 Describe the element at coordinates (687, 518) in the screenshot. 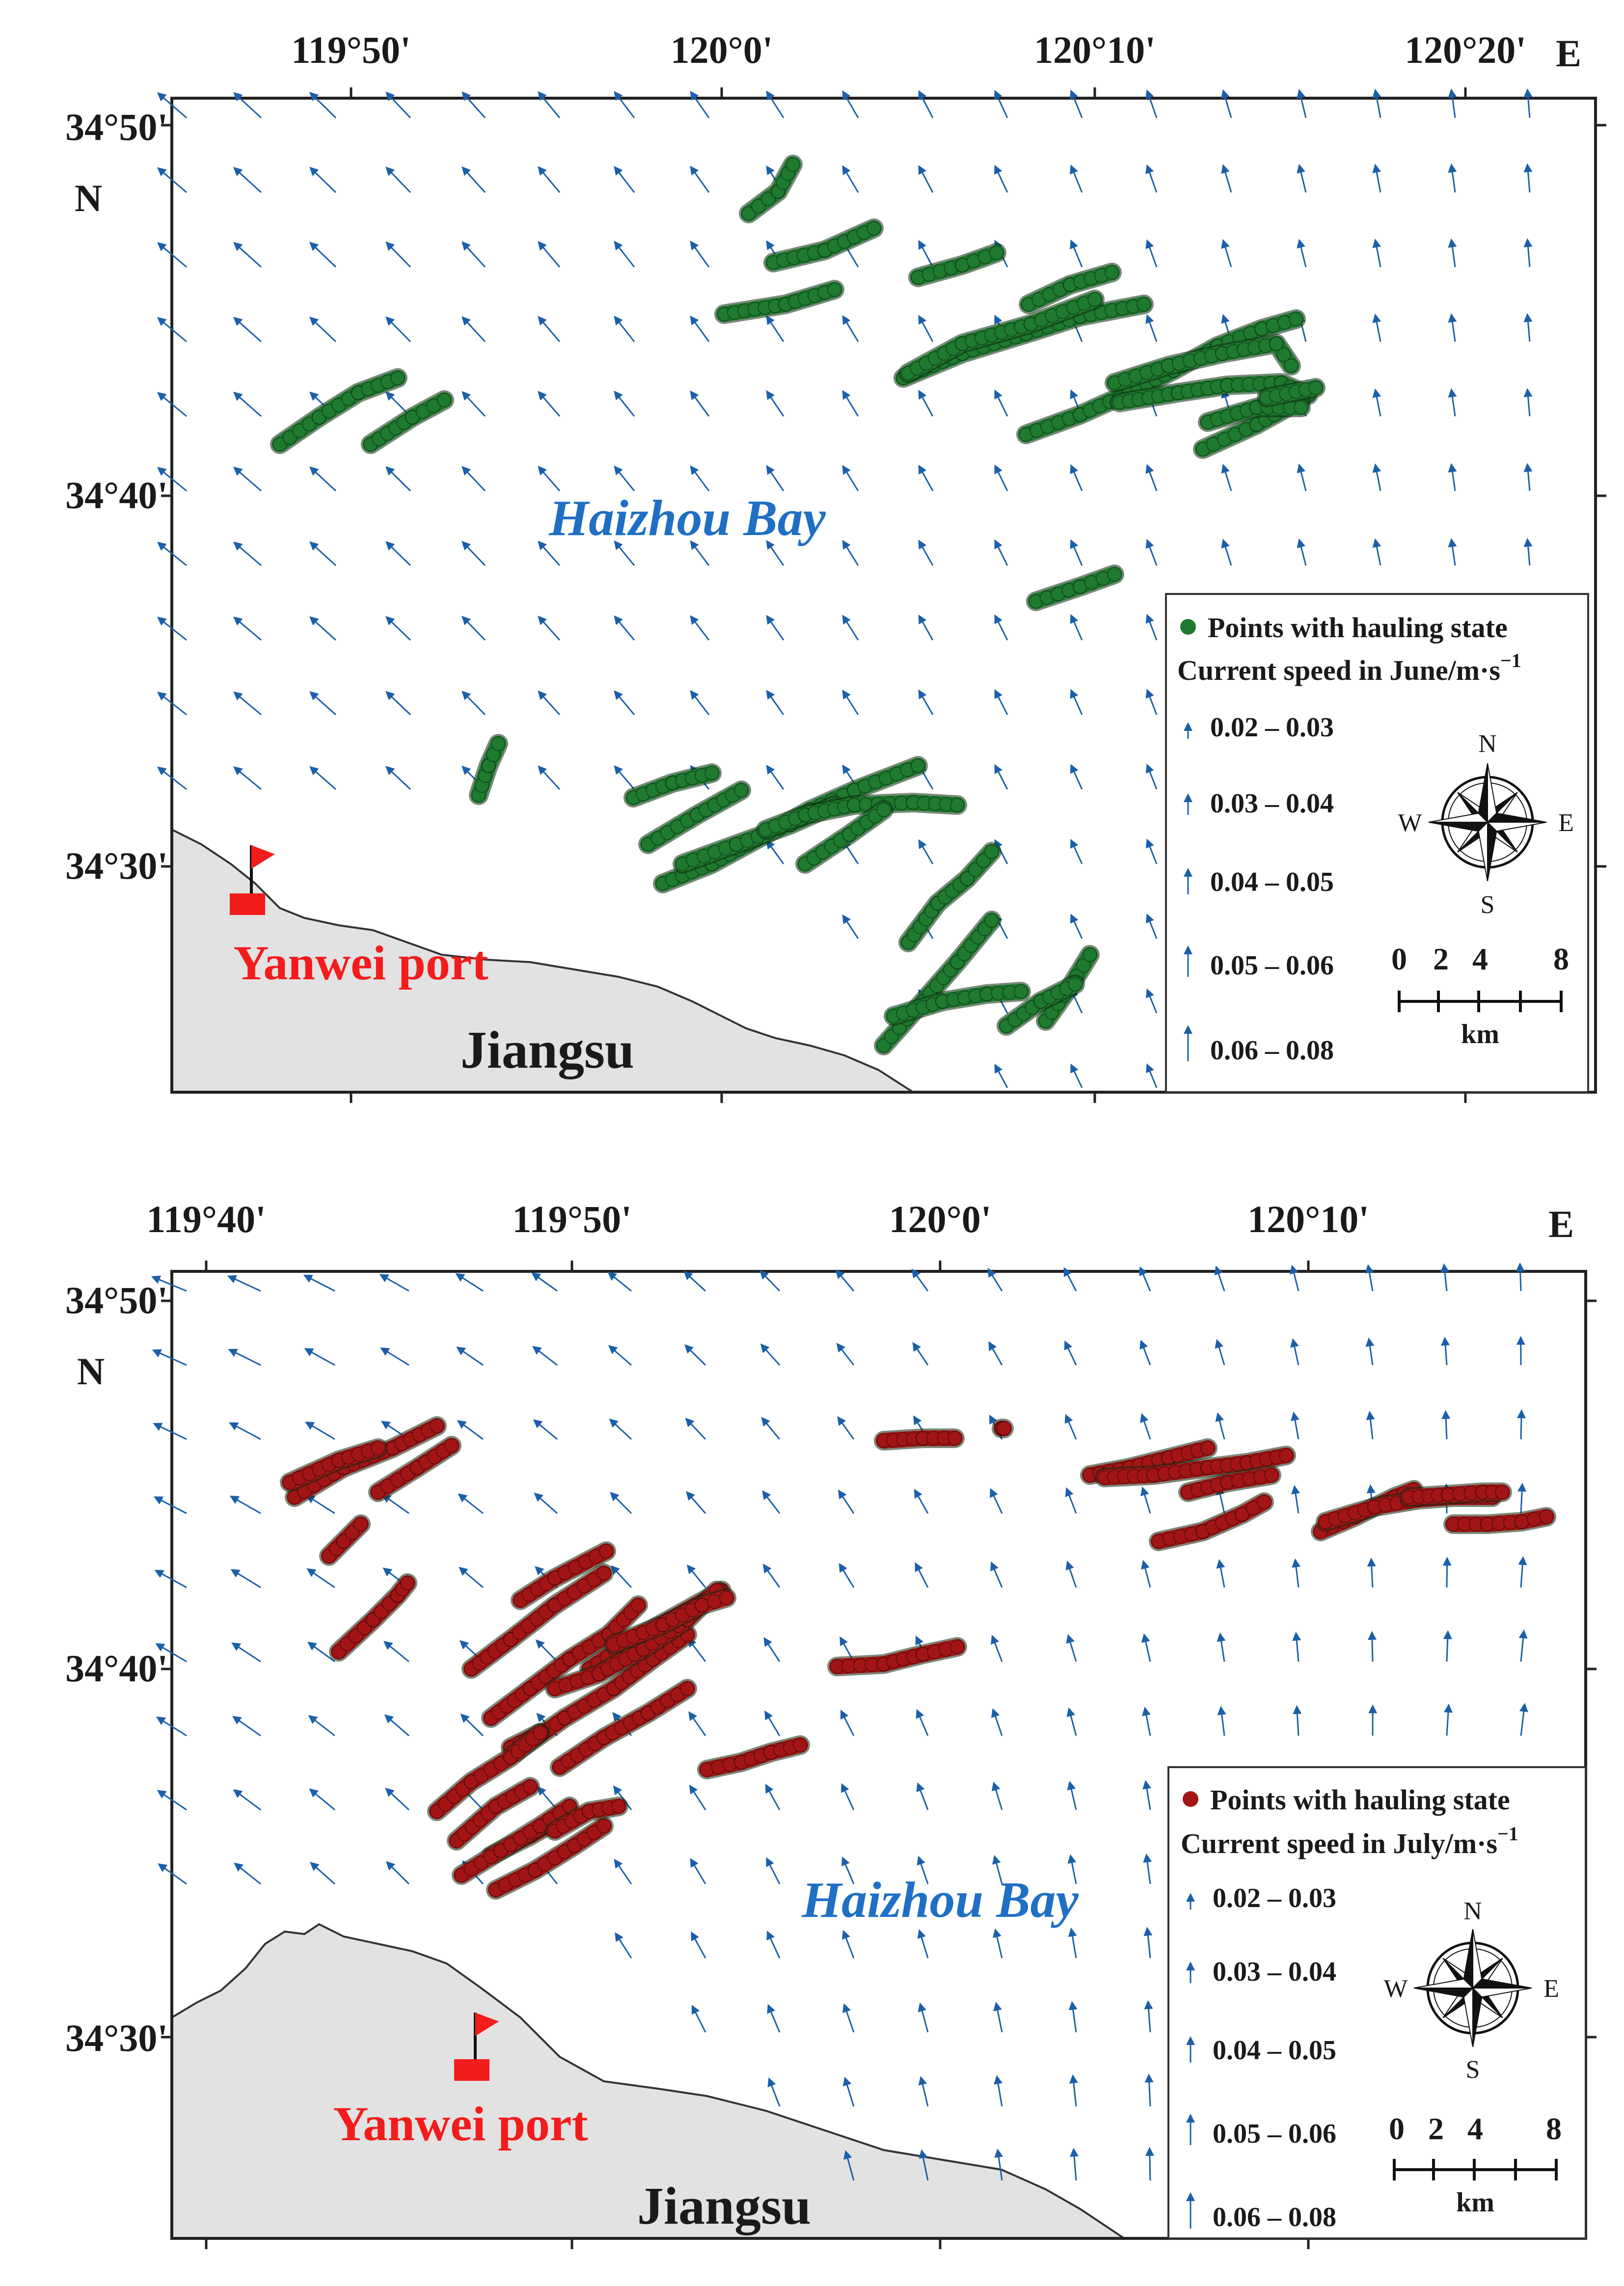

I see `june-bay-label: Haizhou Bay` at that location.